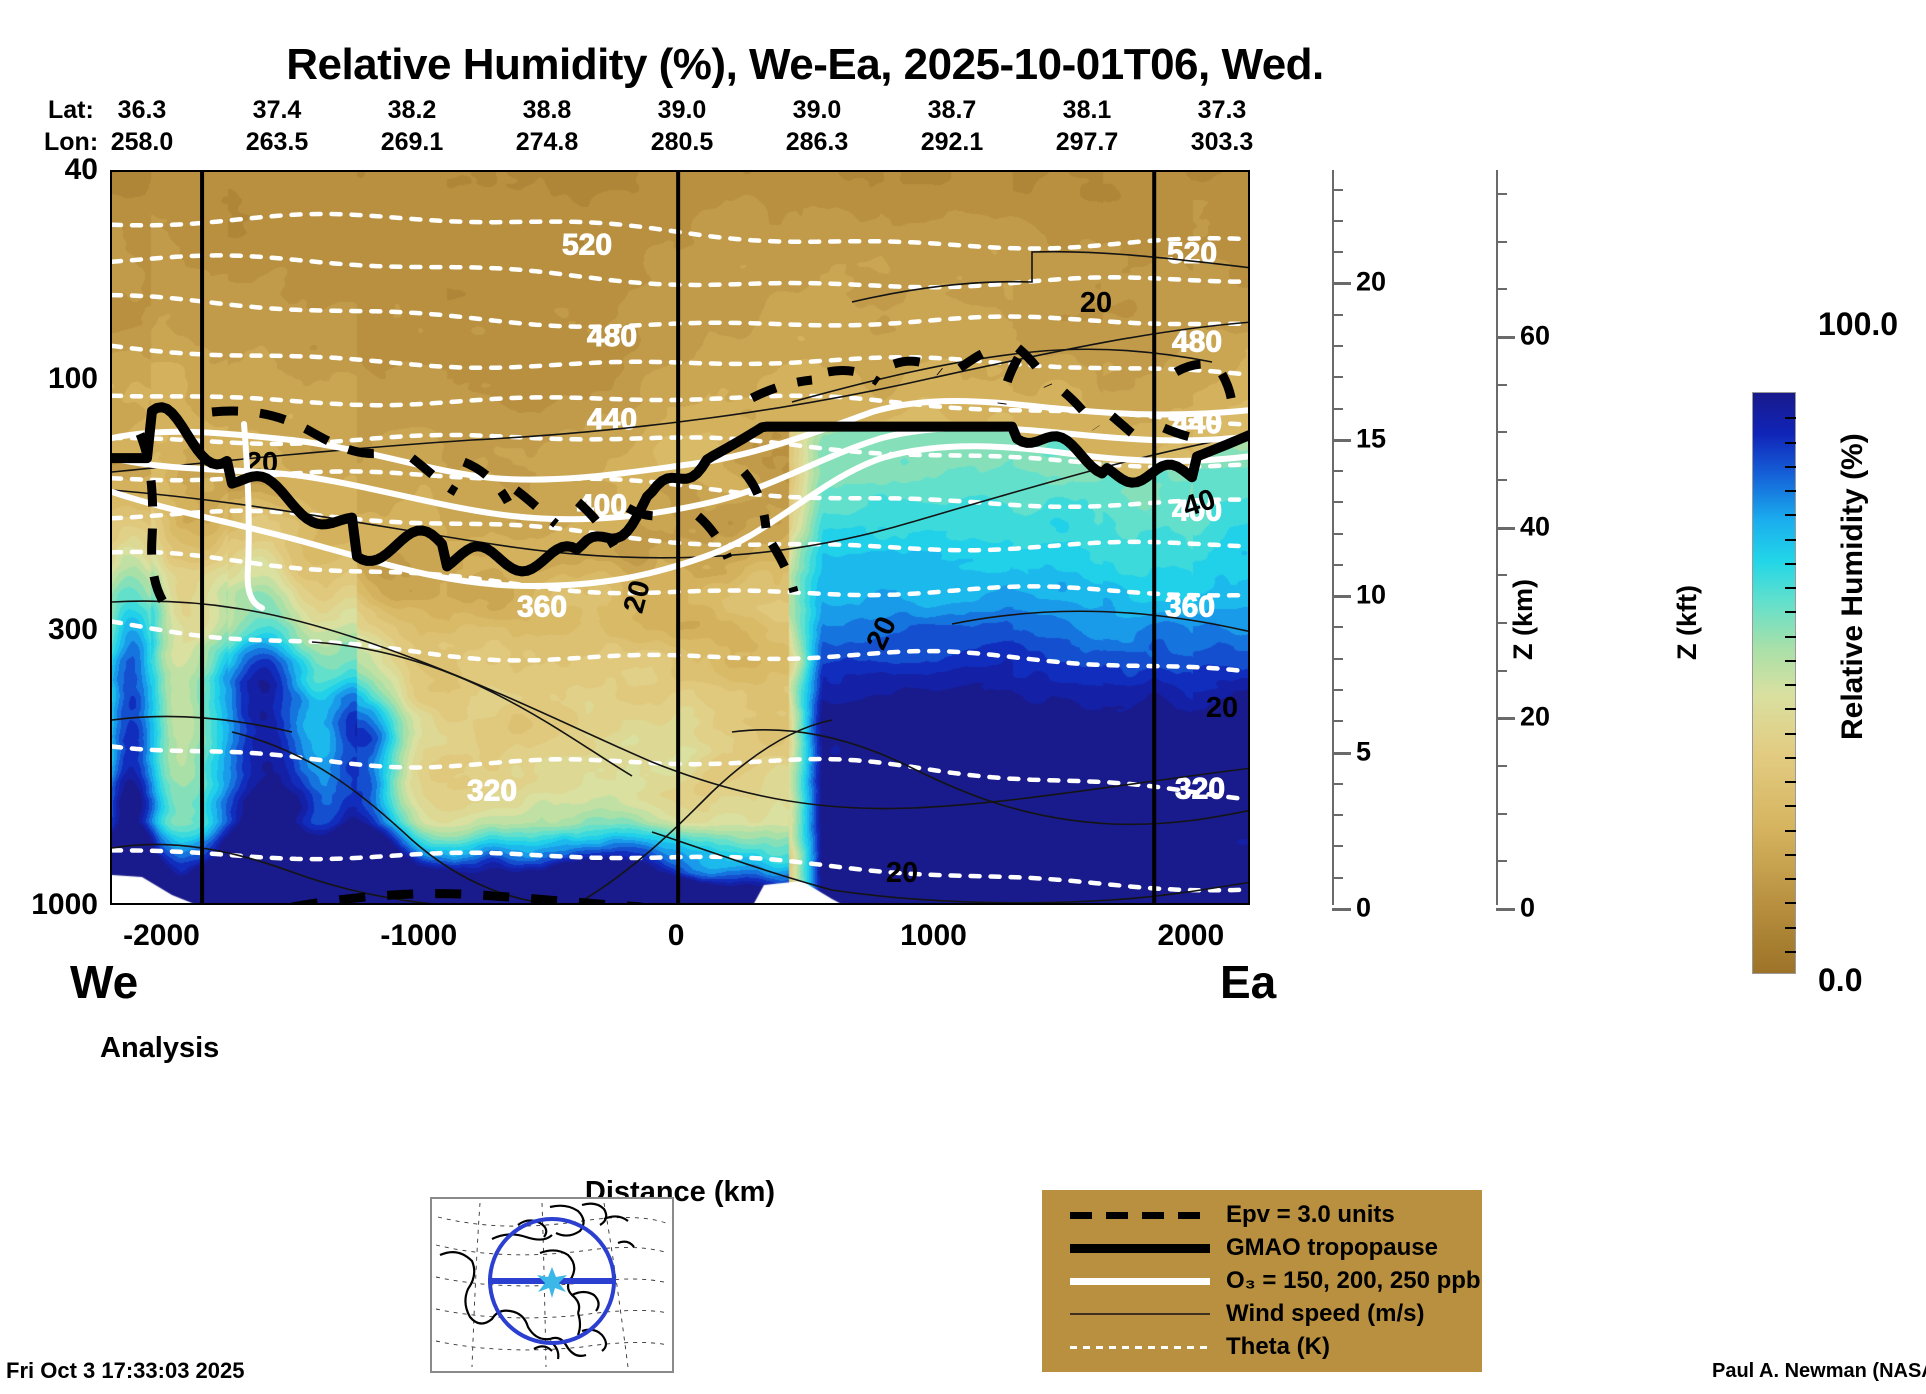  What do you see at coordinates (682, 110) in the screenshot?
I see `latitude-value: 39.0` at bounding box center [682, 110].